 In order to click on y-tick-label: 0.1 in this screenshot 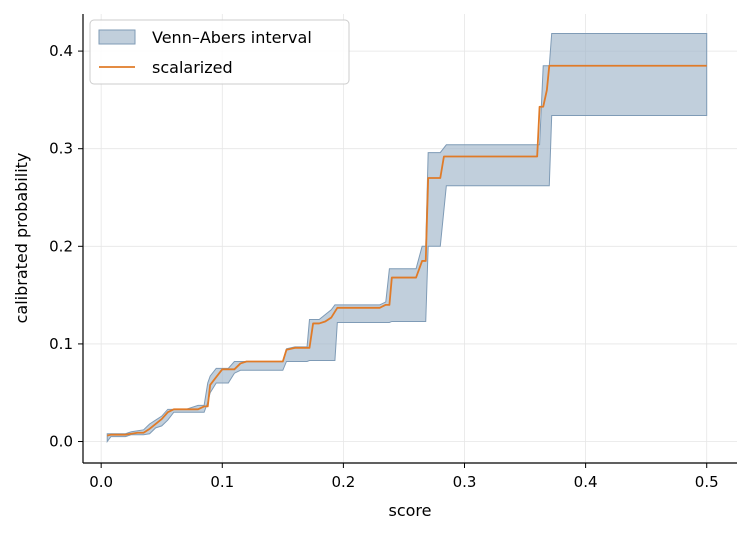, I will do `click(61, 344)`.